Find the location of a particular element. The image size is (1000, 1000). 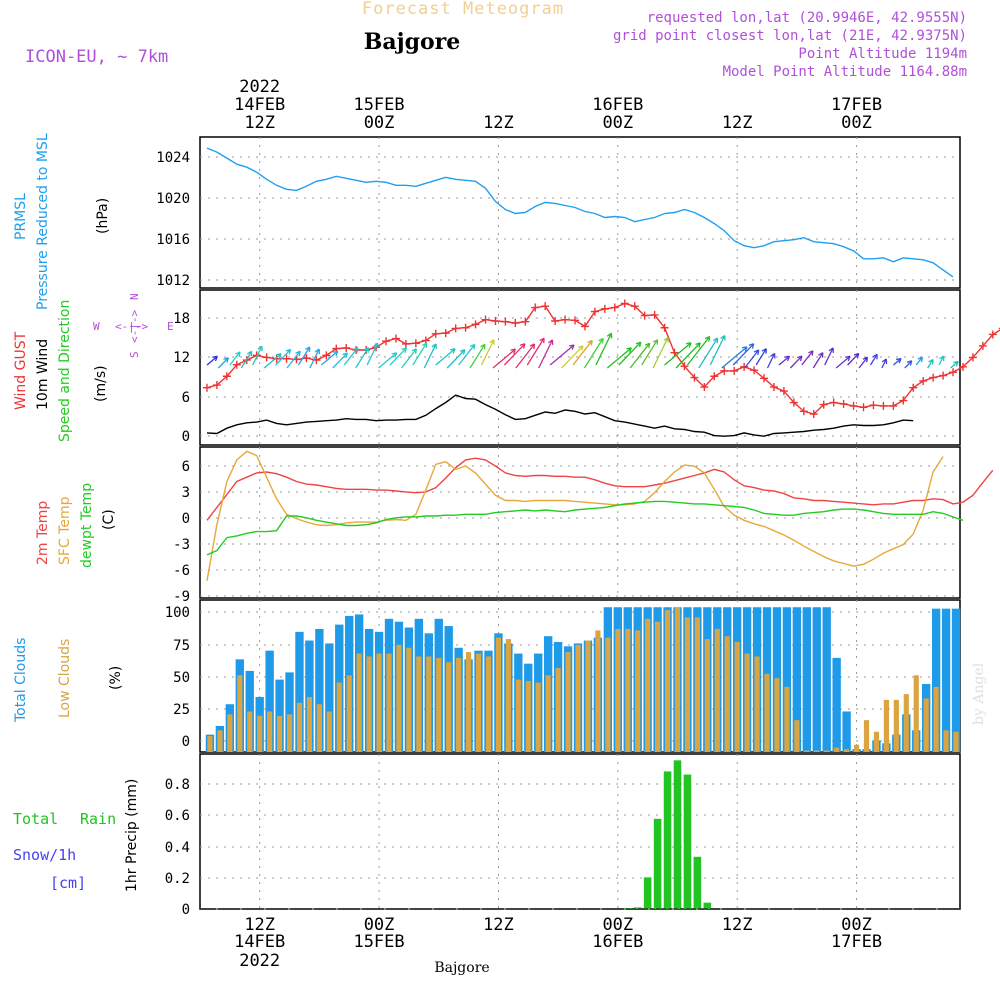

top-hour-label: 00Z is located at coordinates (379, 123).